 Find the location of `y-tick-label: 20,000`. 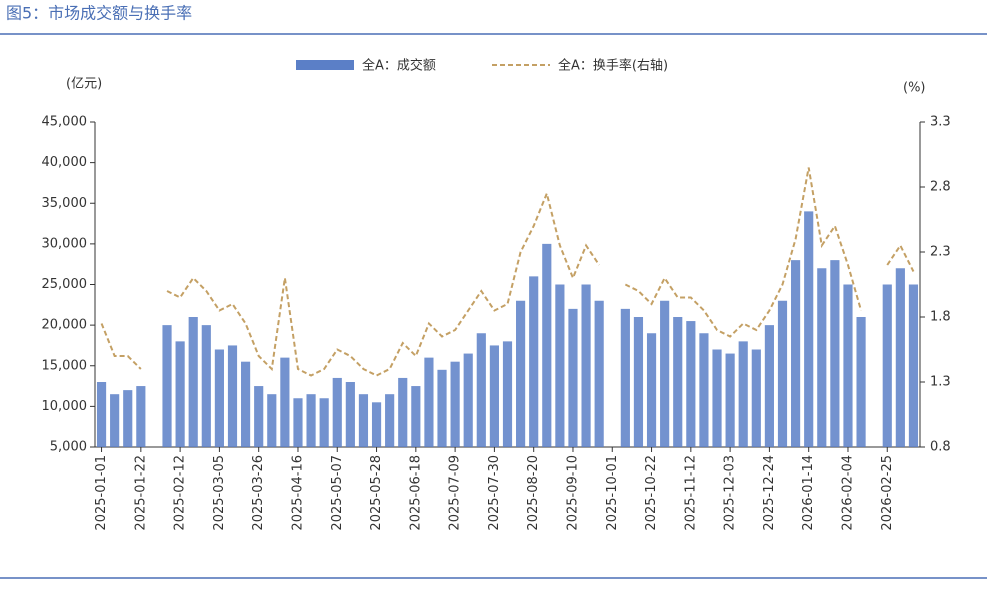

y-tick-label: 20,000 is located at coordinates (65, 325).